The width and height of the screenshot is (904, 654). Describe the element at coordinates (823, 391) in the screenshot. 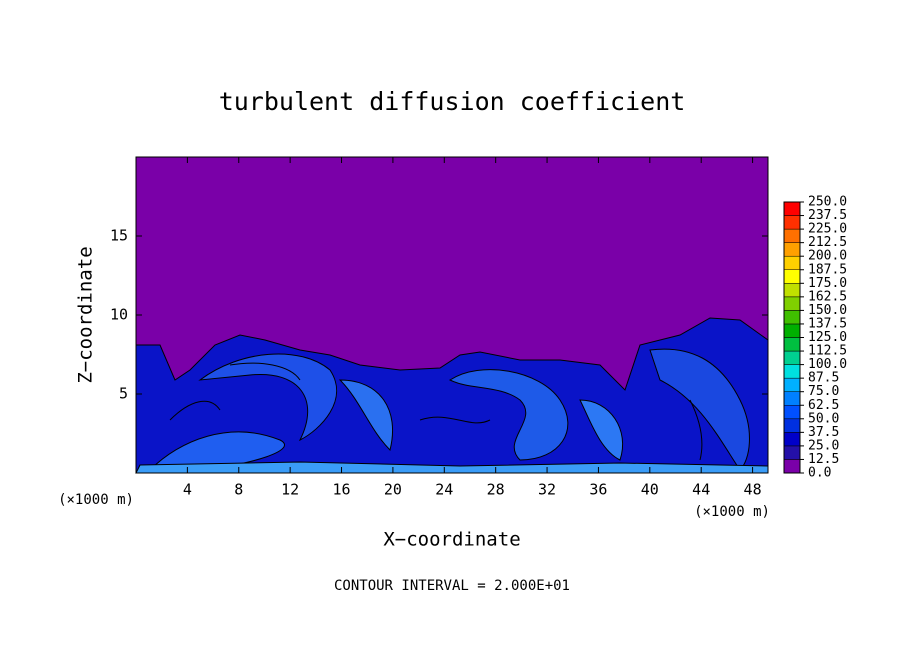

I see `colorbar-tick-label: 75.0` at that location.